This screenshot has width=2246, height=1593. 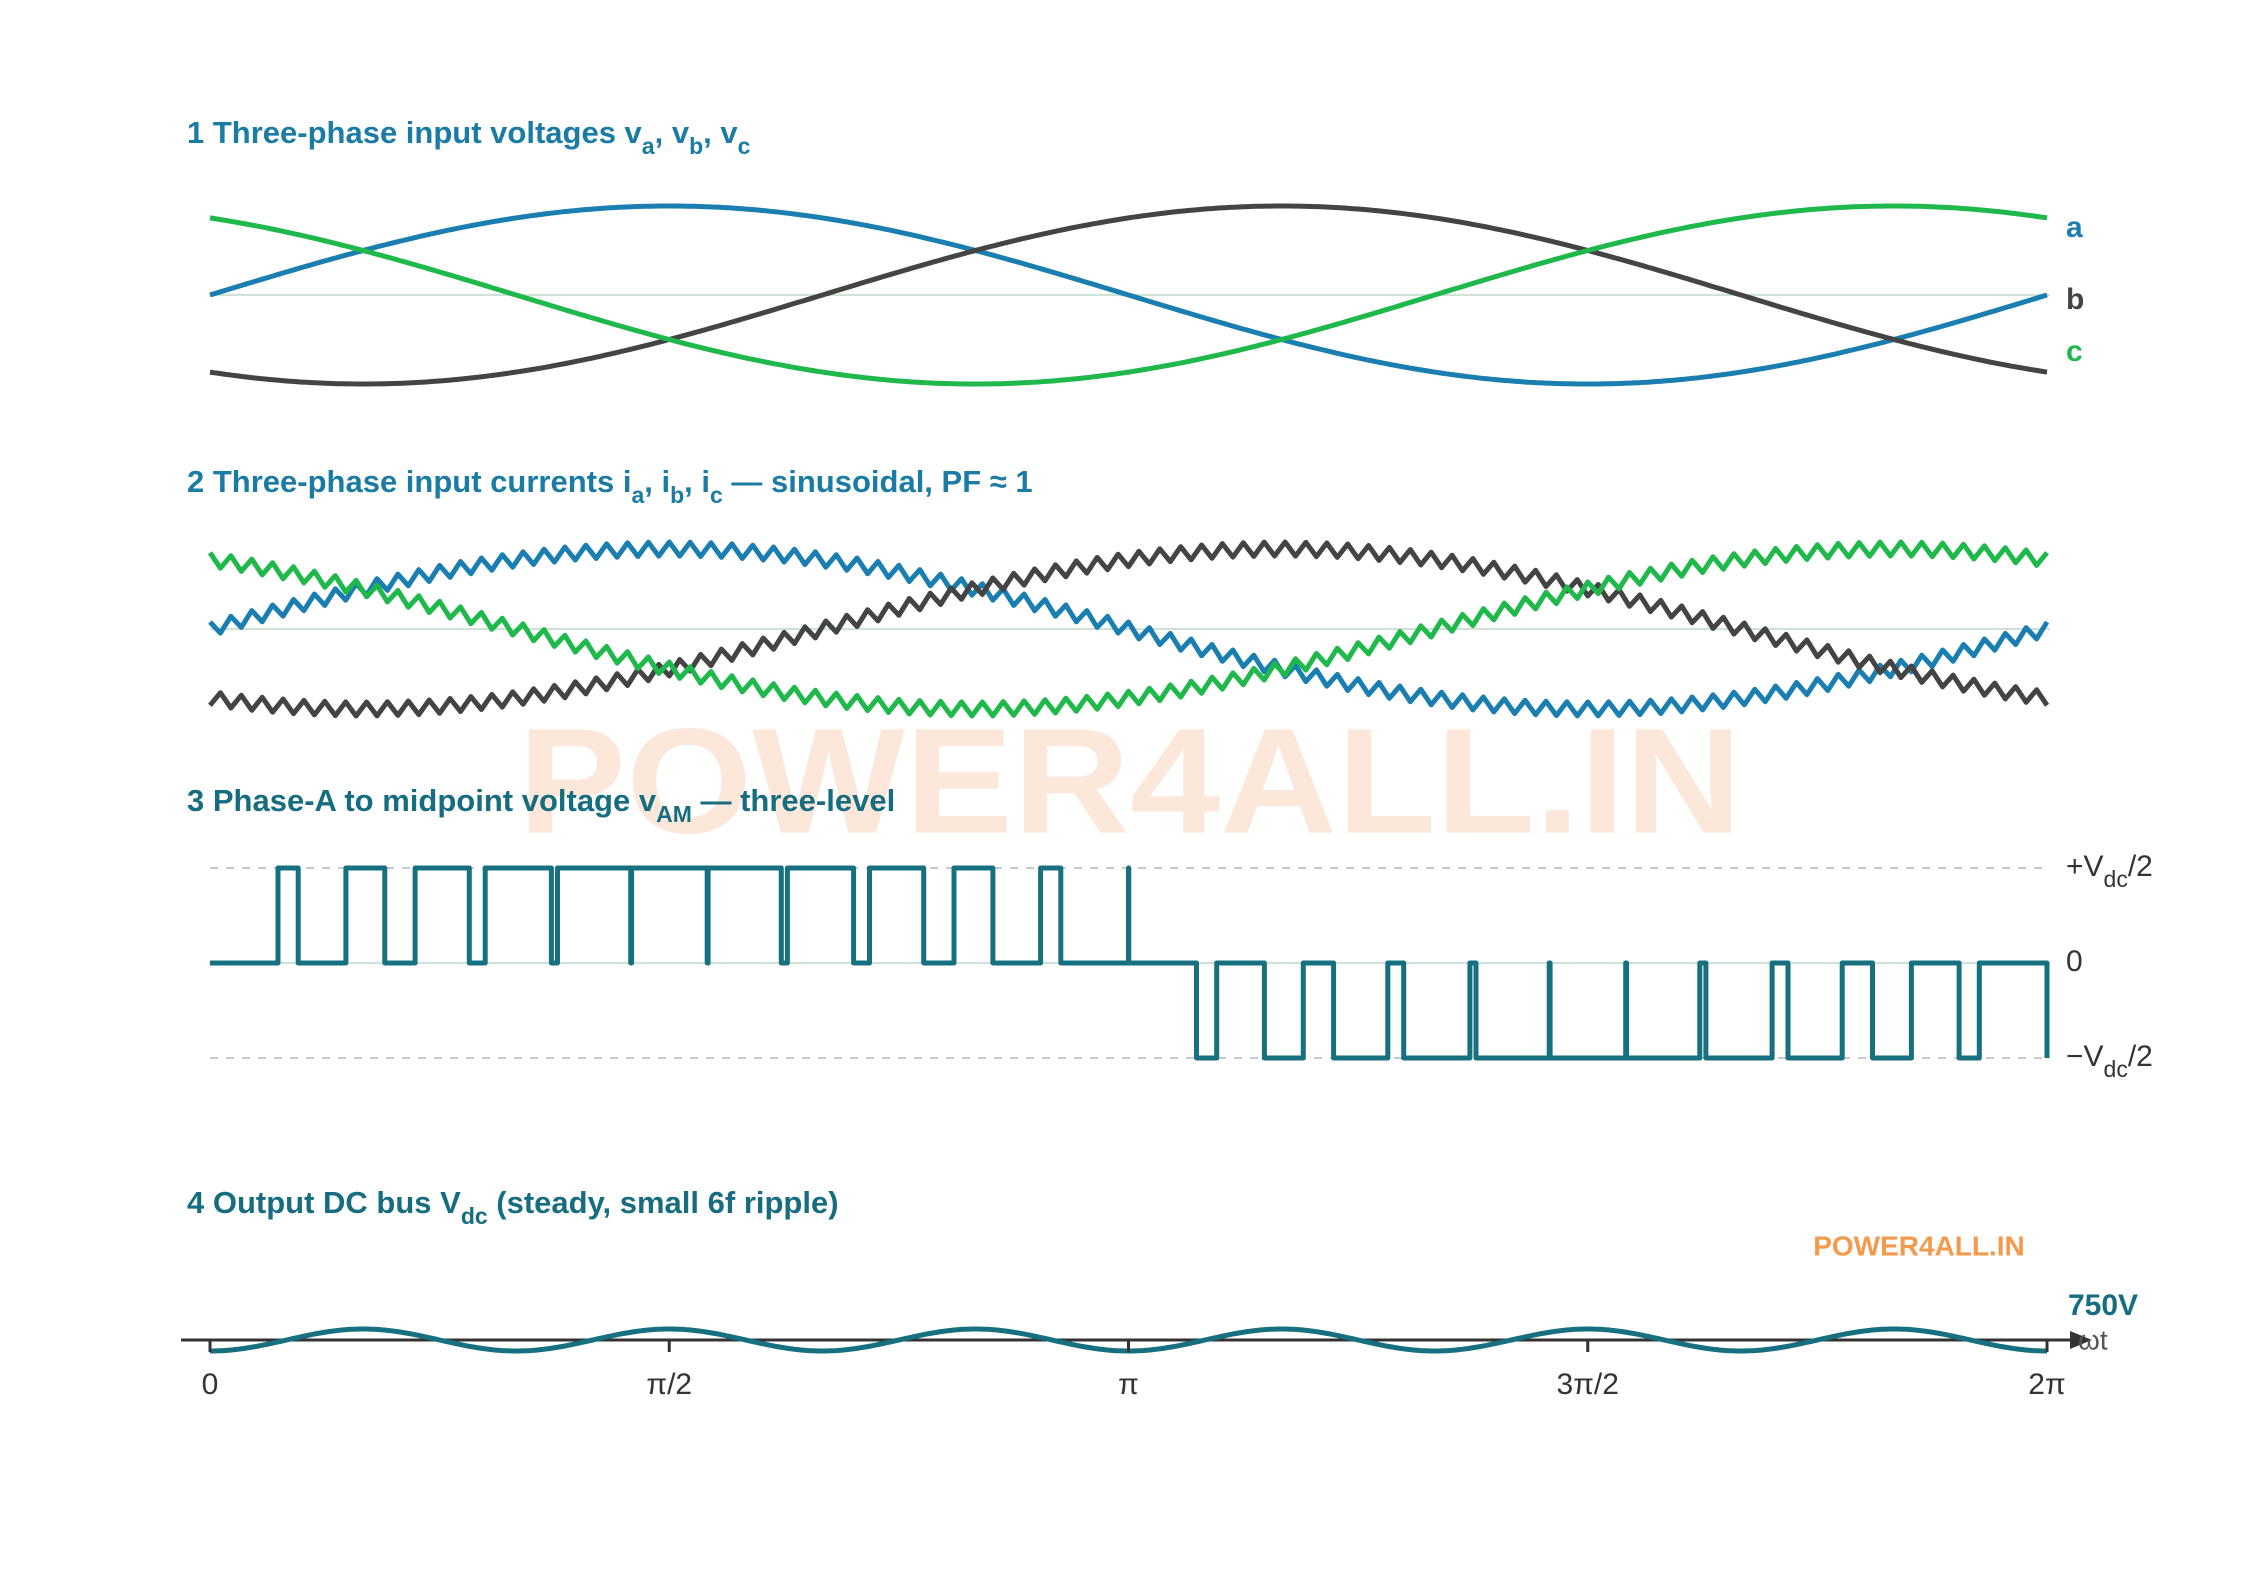 What do you see at coordinates (324, 1202) in the screenshot?
I see `text-part: 4 Output DC bus V` at bounding box center [324, 1202].